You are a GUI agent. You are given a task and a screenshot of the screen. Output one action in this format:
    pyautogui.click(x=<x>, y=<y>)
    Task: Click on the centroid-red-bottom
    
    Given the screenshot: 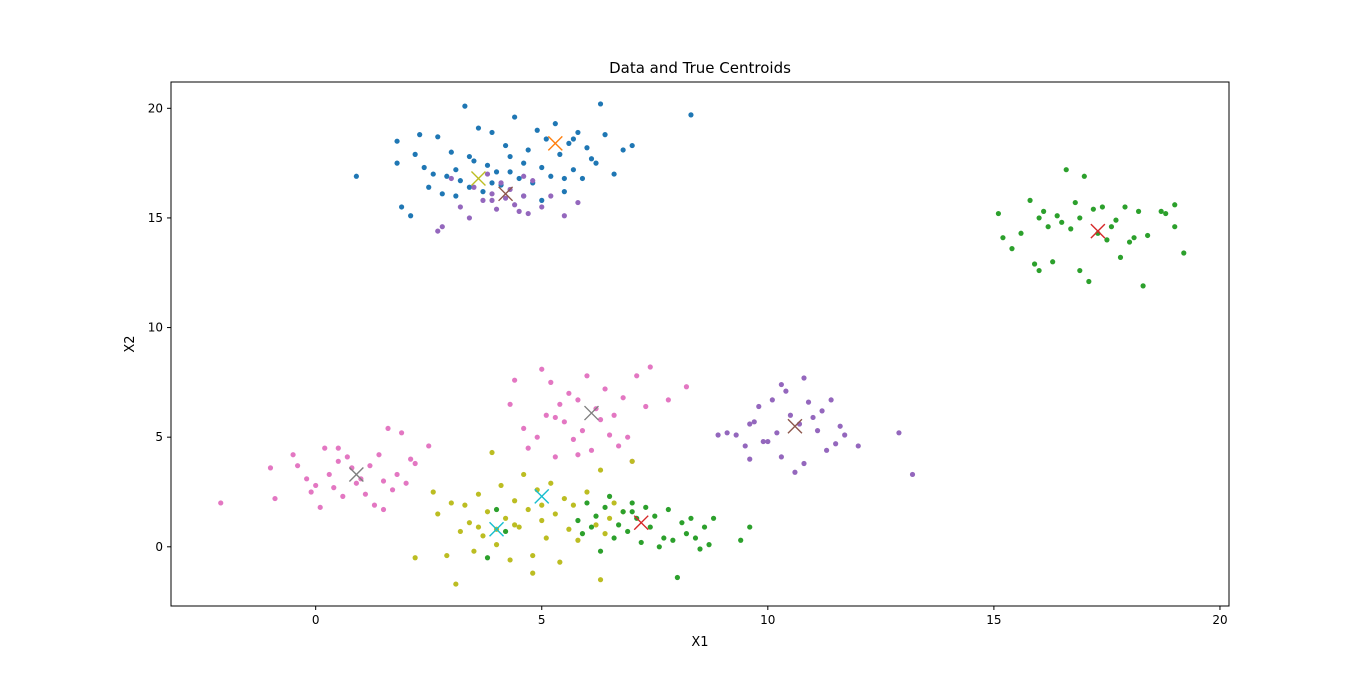 What is the action you would take?
    pyautogui.click(x=641, y=523)
    